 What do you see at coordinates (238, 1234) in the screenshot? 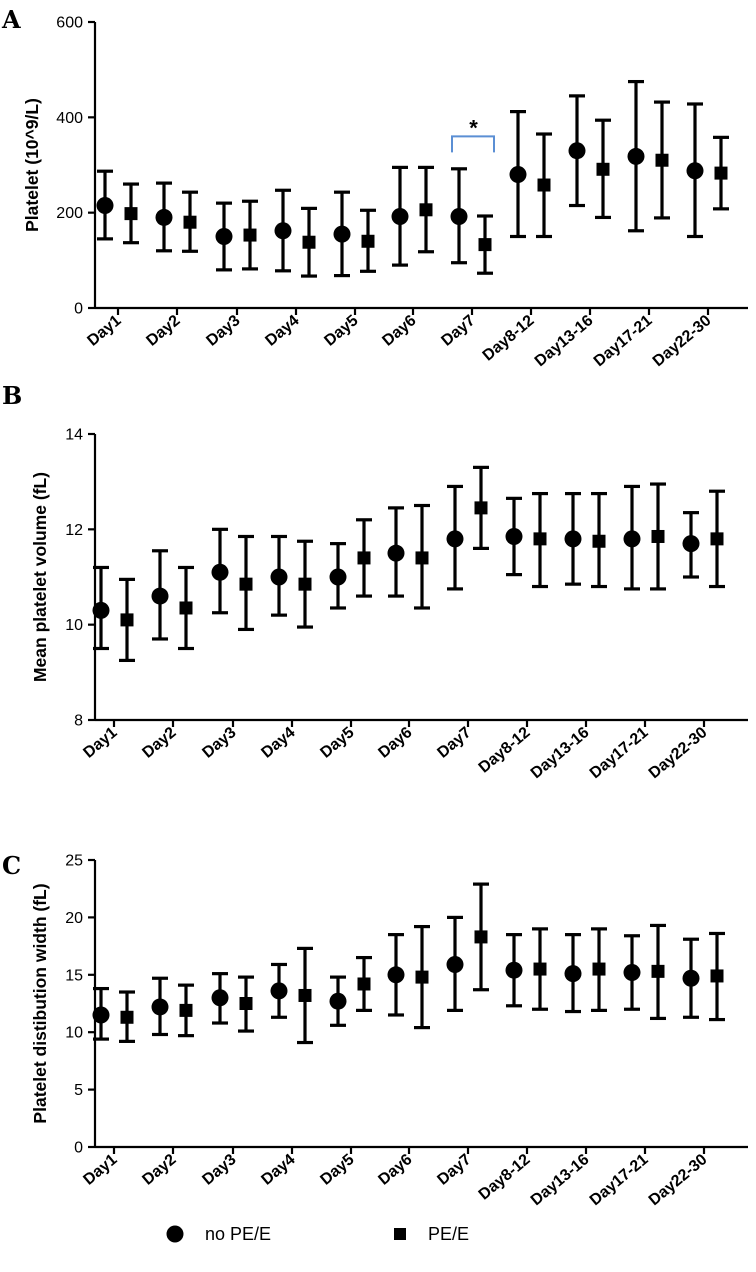
I see `legend-label: no PE/E` at bounding box center [238, 1234].